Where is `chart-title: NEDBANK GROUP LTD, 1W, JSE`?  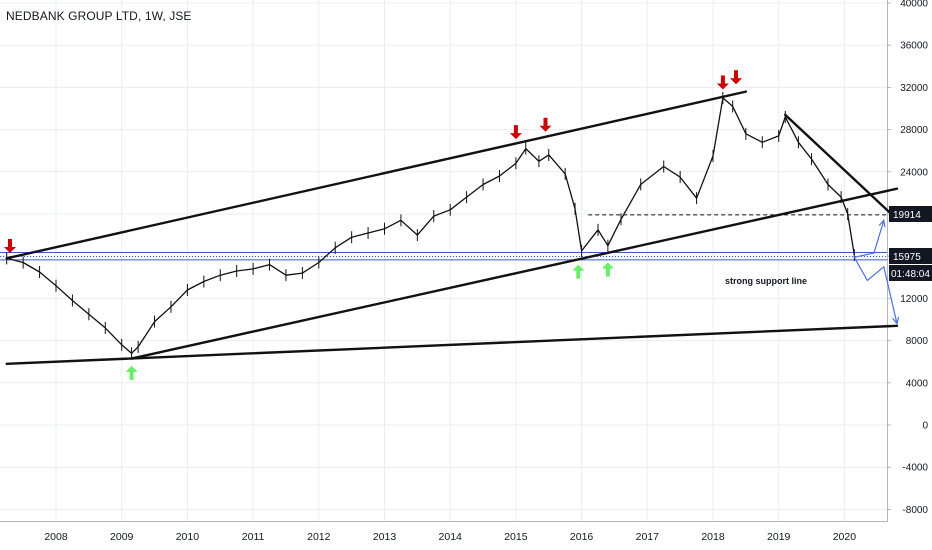 chart-title: NEDBANK GROUP LTD, 1W, JSE is located at coordinates (99, 16).